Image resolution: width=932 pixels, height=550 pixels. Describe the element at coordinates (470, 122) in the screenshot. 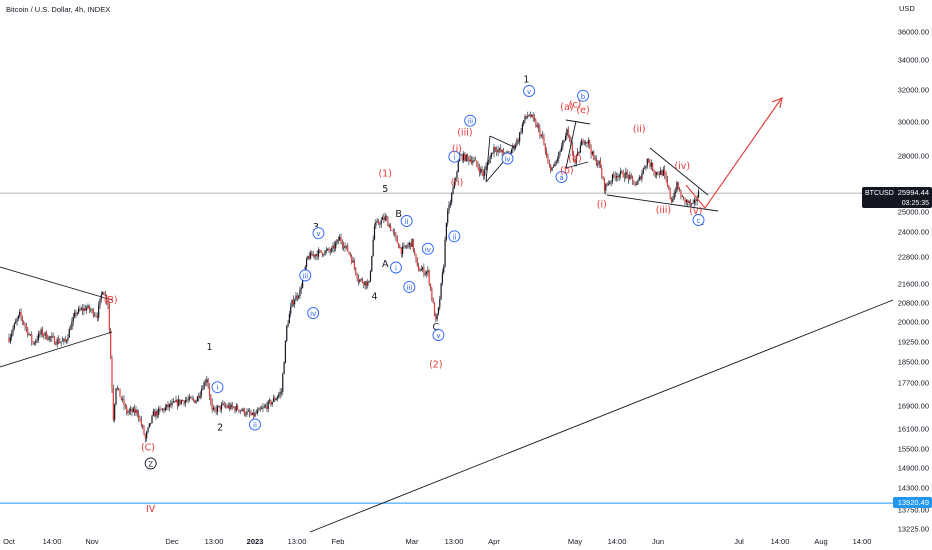

I see `wave-label: iii` at that location.